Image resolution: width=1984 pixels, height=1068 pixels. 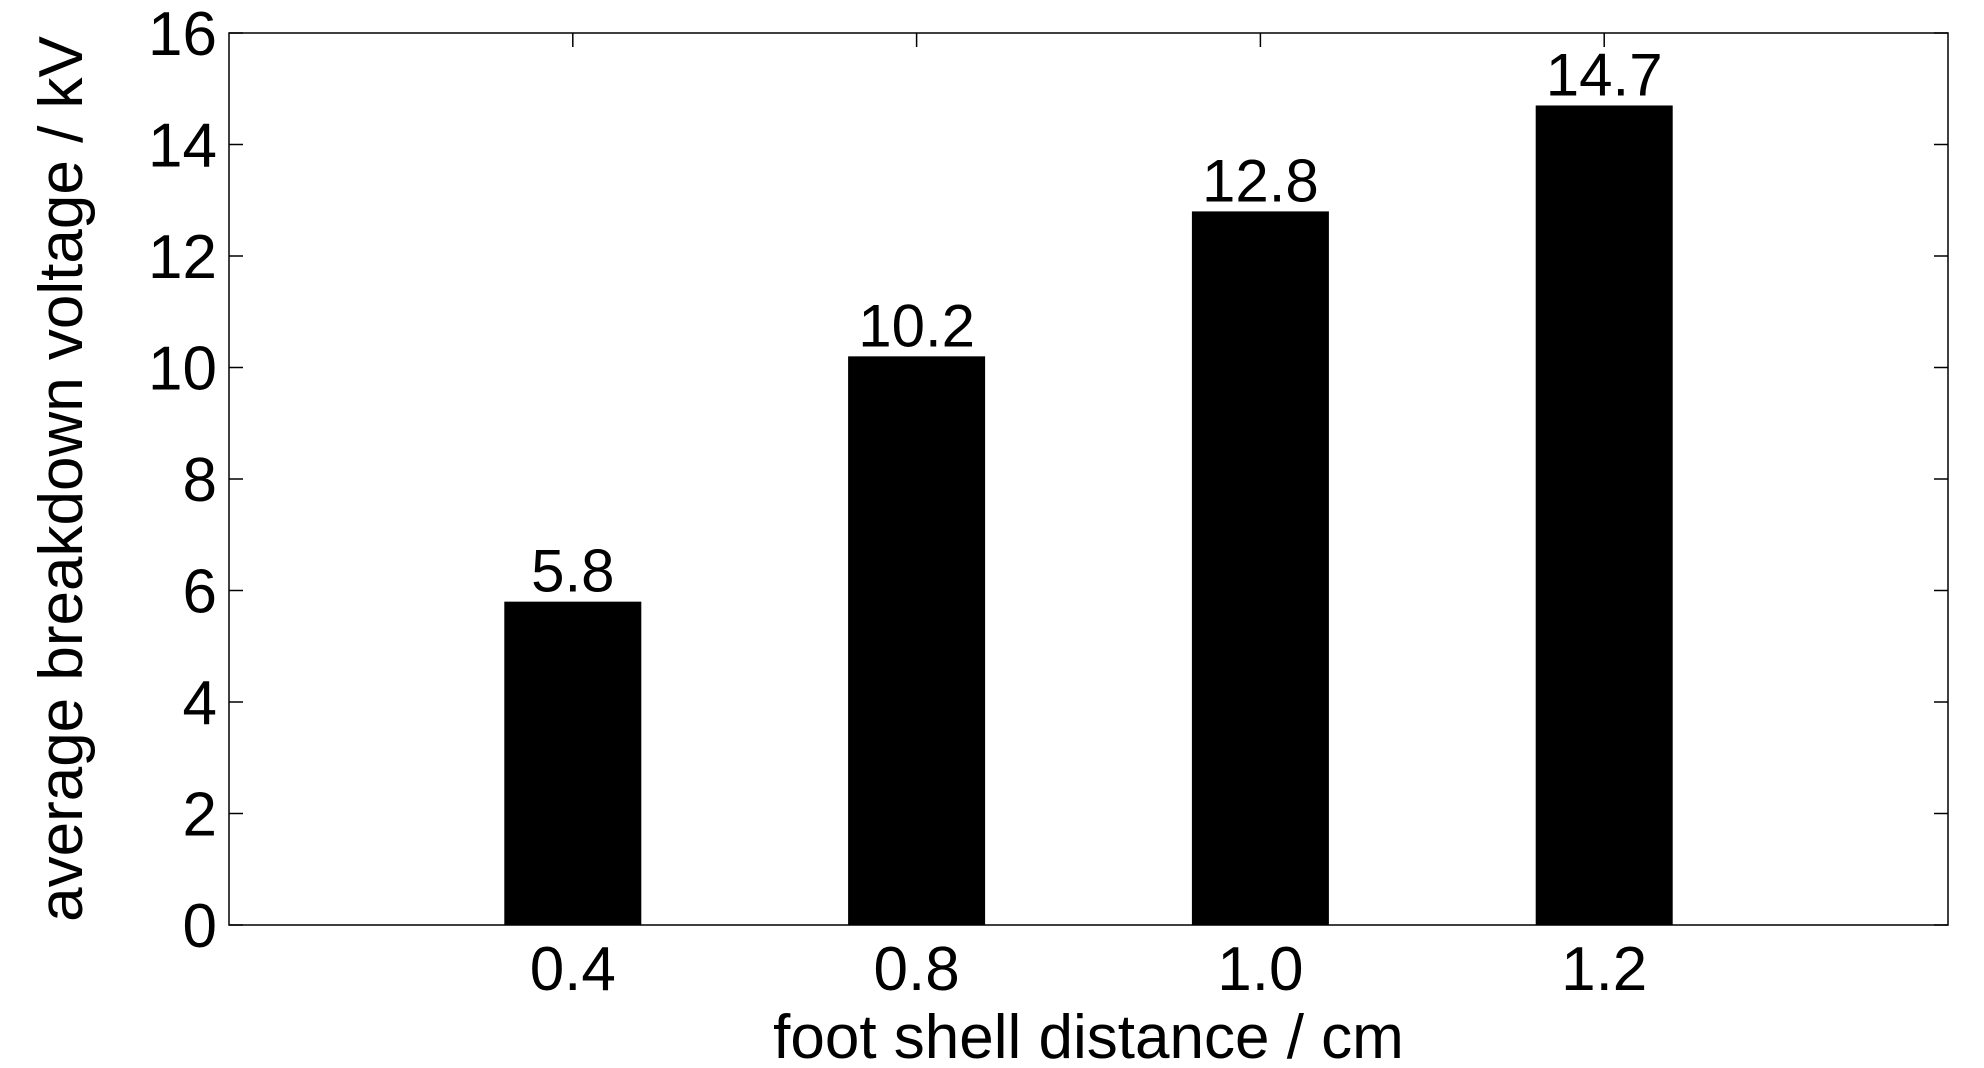 I want to click on y-axis-title: average breakdown voltage / kV, so click(x=61, y=478).